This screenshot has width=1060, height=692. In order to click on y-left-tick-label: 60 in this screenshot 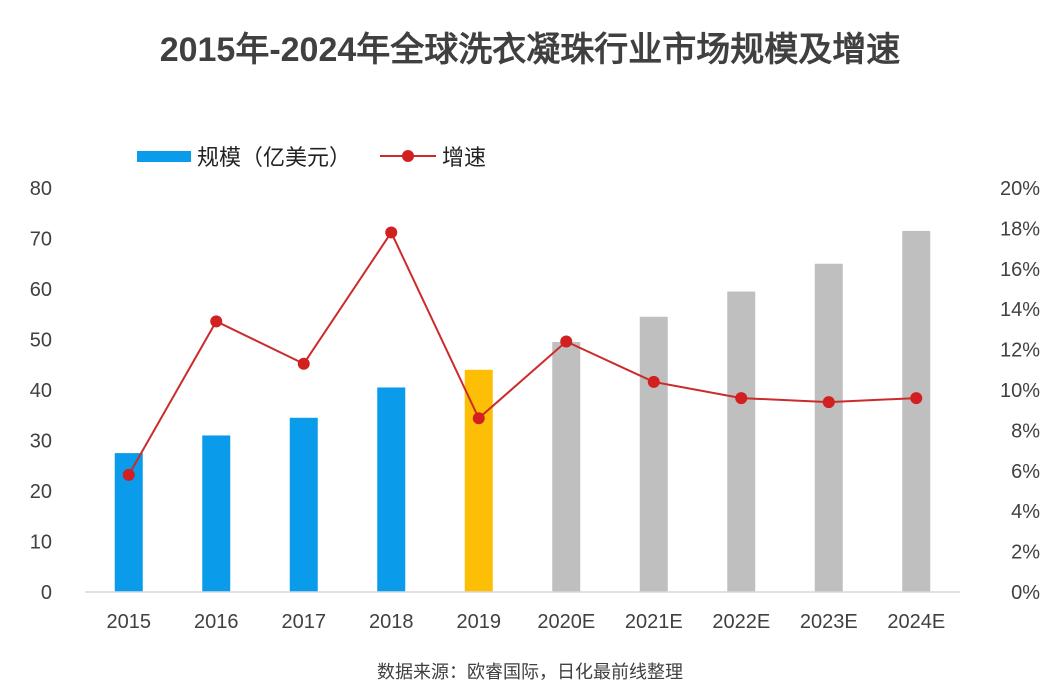, I will do `click(41, 290)`.